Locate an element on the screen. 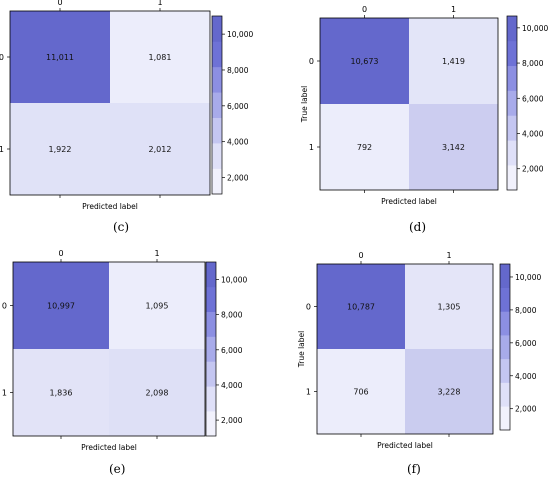 The height and width of the screenshot is (486, 550). panel-label-f: (f) is located at coordinates (414, 469).